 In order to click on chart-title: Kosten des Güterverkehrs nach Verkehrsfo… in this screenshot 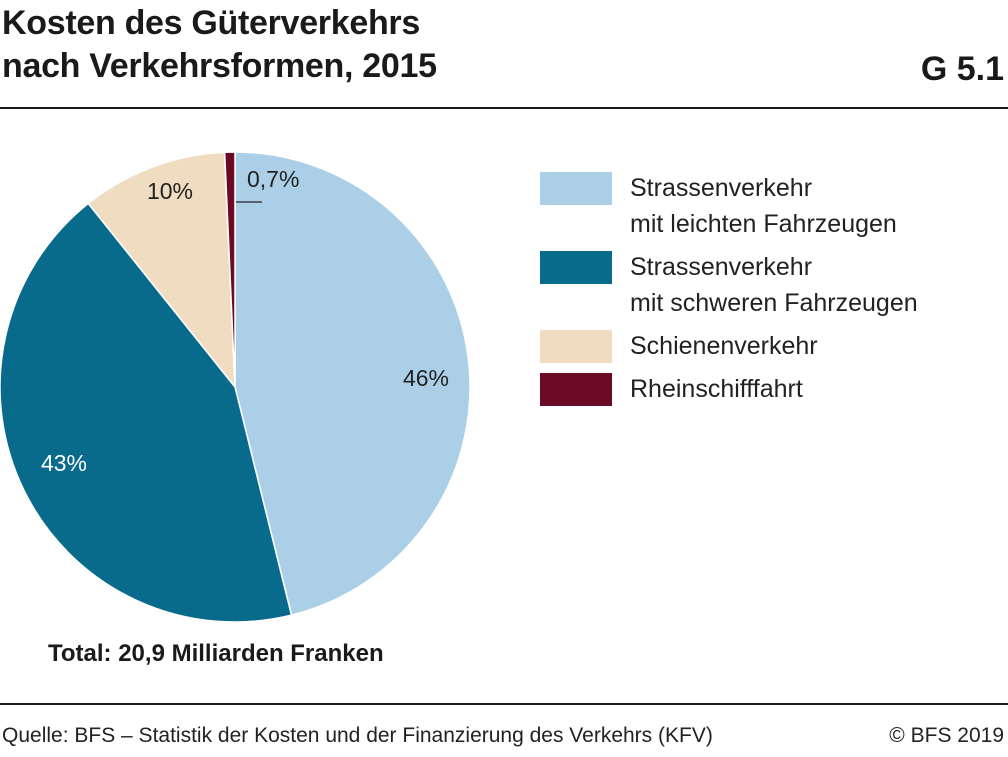, I will do `click(219, 44)`.